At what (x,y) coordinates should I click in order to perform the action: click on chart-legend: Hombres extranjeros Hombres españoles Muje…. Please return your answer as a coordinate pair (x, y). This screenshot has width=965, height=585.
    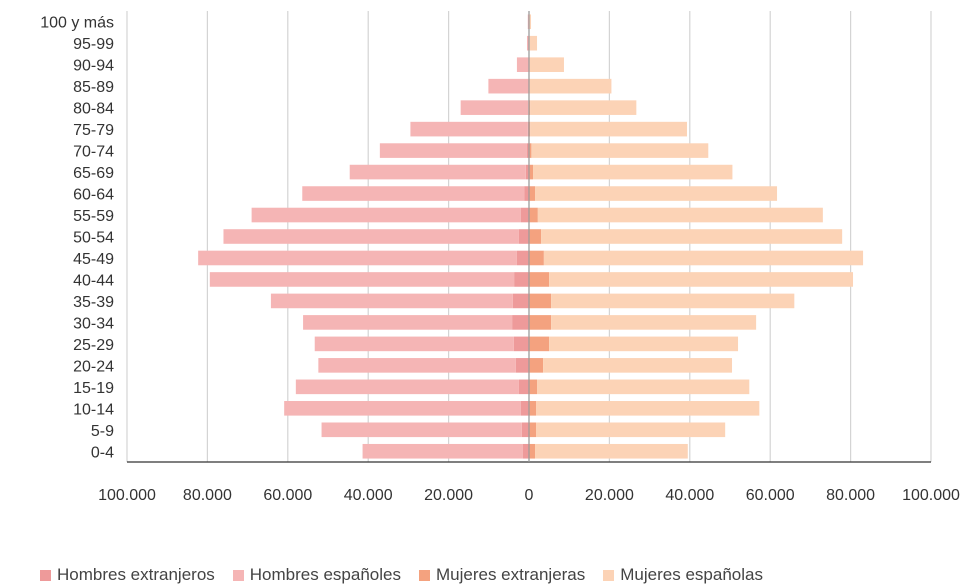
    Looking at the image, I should click on (502, 575).